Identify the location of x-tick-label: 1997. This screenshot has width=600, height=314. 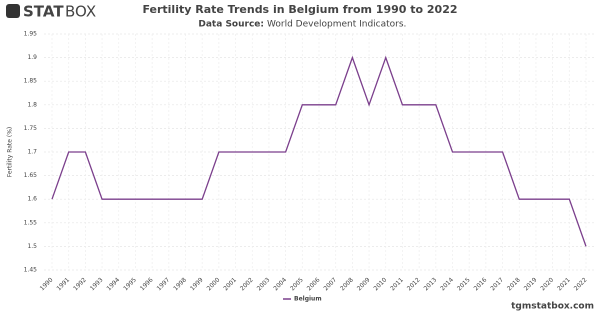
(164, 284).